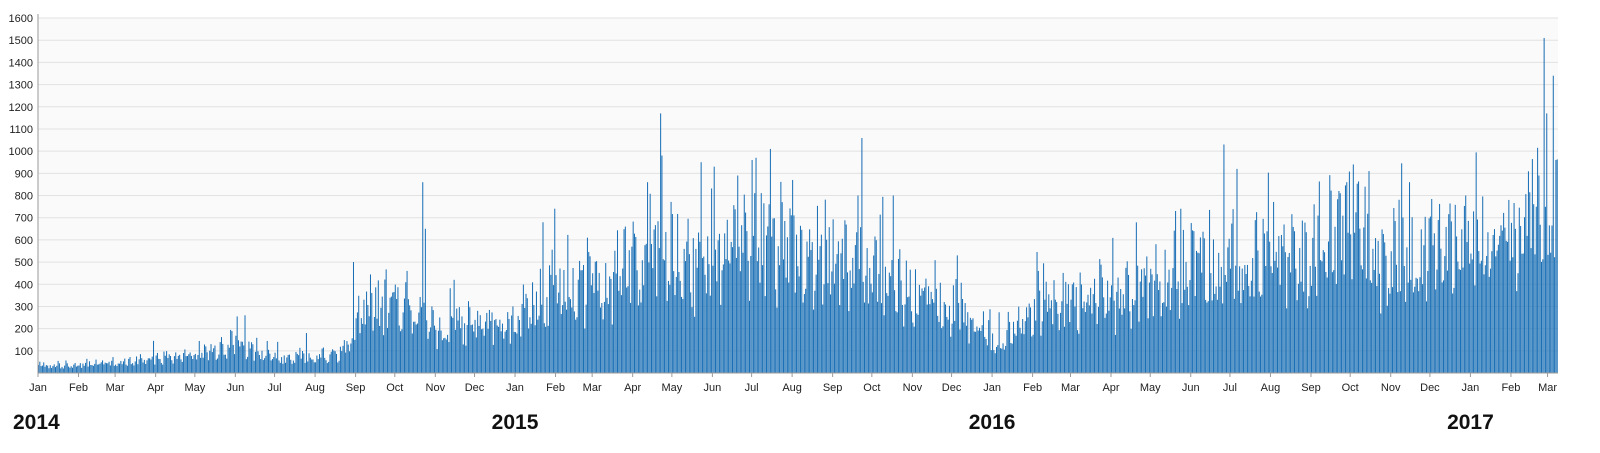  Describe the element at coordinates (1311, 388) in the screenshot. I see `x-tick-label: Sep` at that location.